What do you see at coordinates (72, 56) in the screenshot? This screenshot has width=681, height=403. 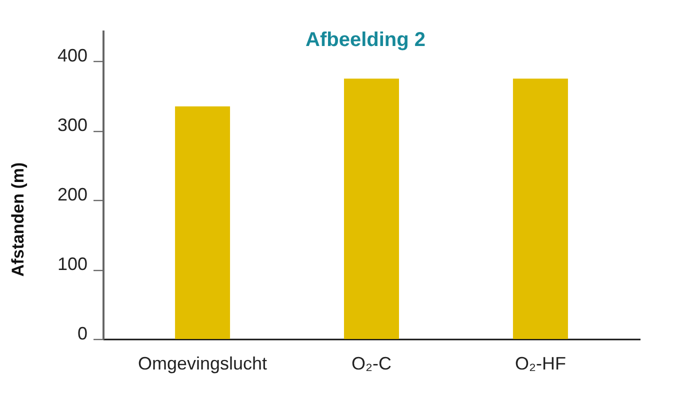 I see `y-tick-label: 400` at bounding box center [72, 56].